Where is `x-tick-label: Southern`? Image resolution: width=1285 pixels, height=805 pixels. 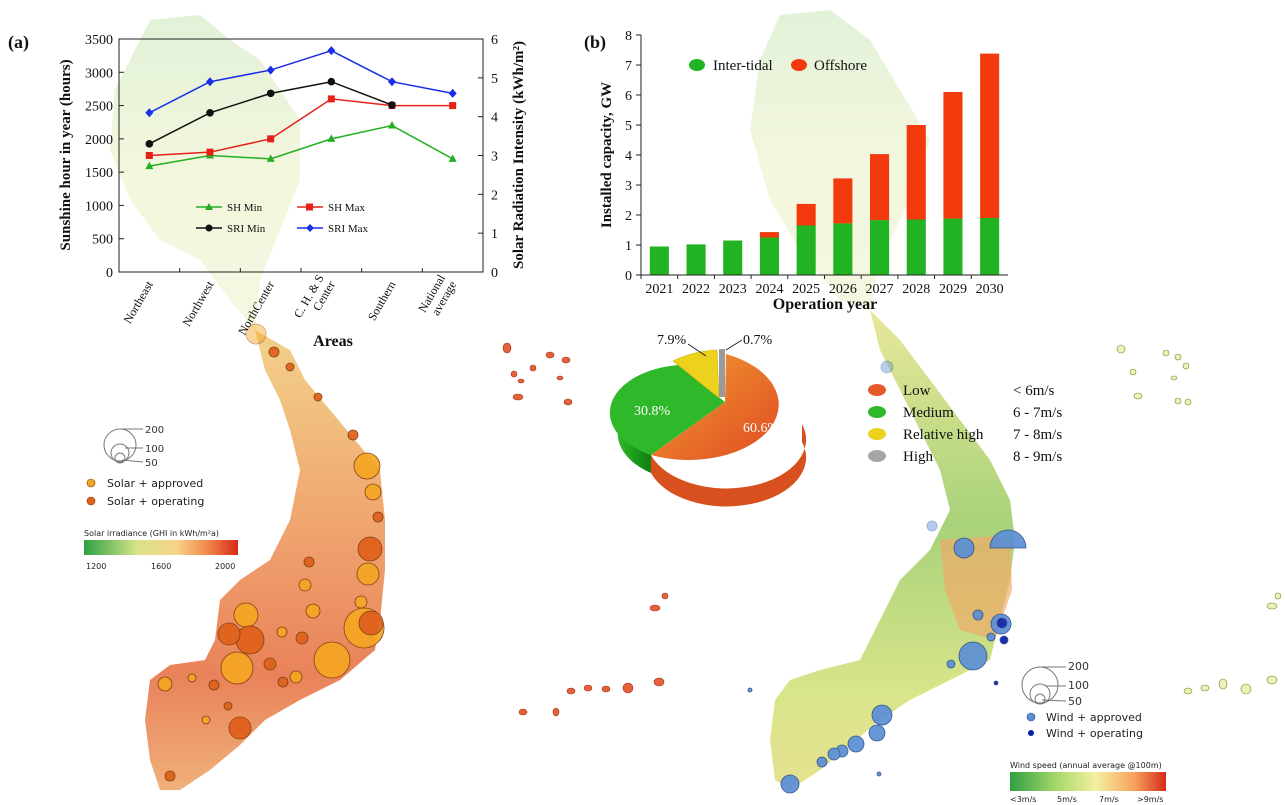
x-tick-label: Southern is located at coordinates (382, 301).